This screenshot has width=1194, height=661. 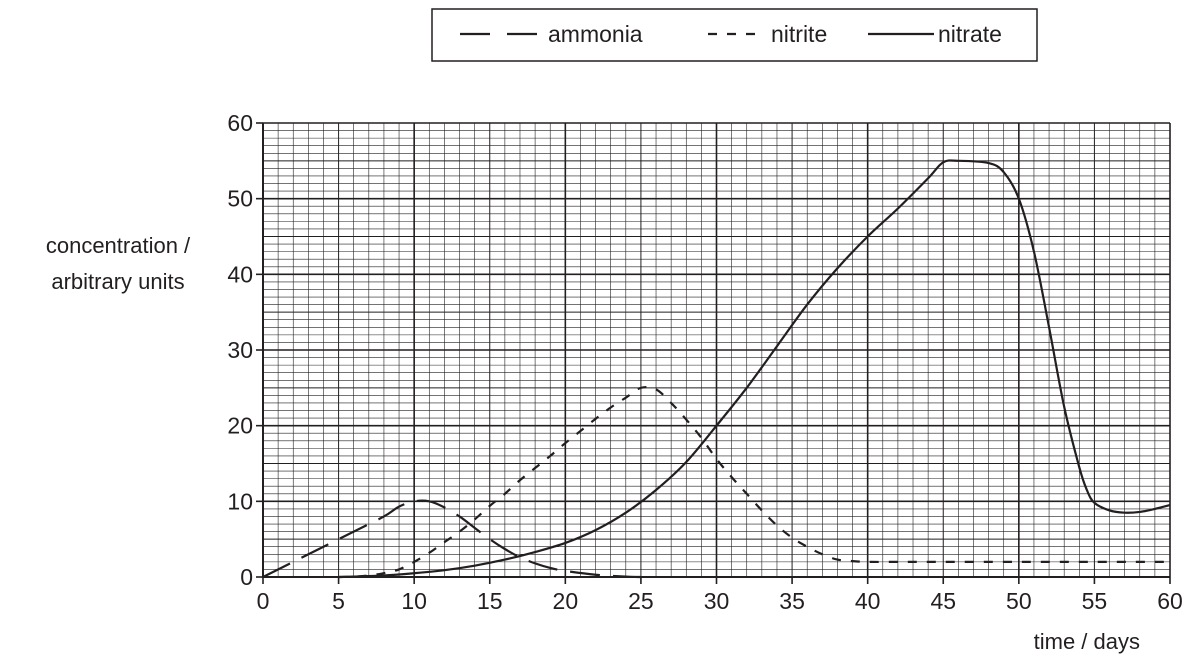 I want to click on x-tick-label: 15, so click(x=490, y=601).